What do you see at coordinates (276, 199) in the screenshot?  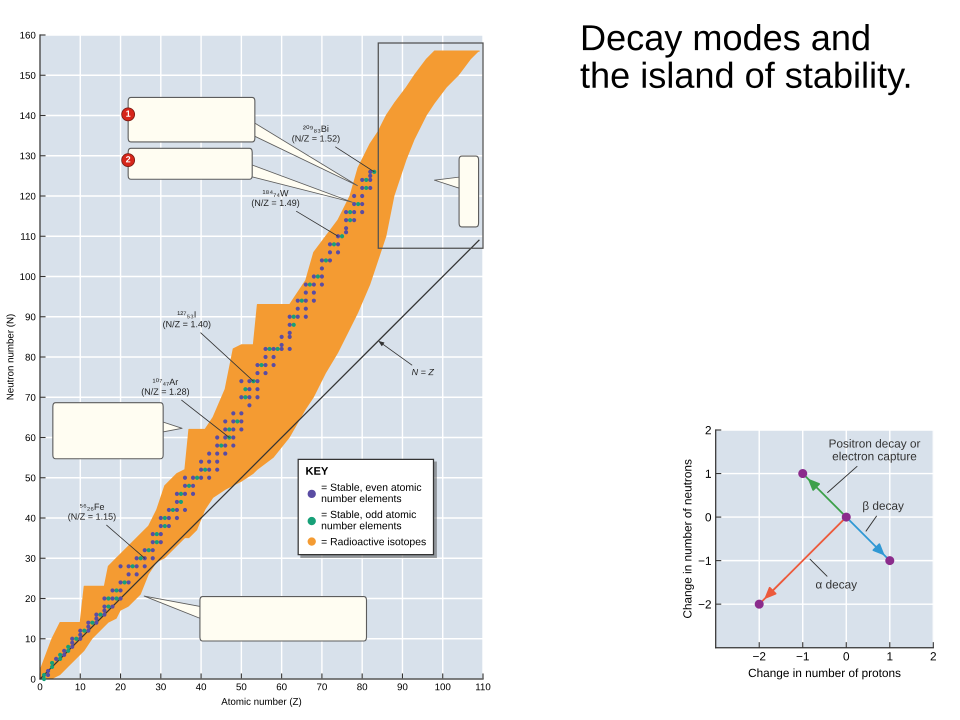 I see `annotation: ¹⁸⁴₇₄W (N/Z = 1.49)` at bounding box center [276, 199].